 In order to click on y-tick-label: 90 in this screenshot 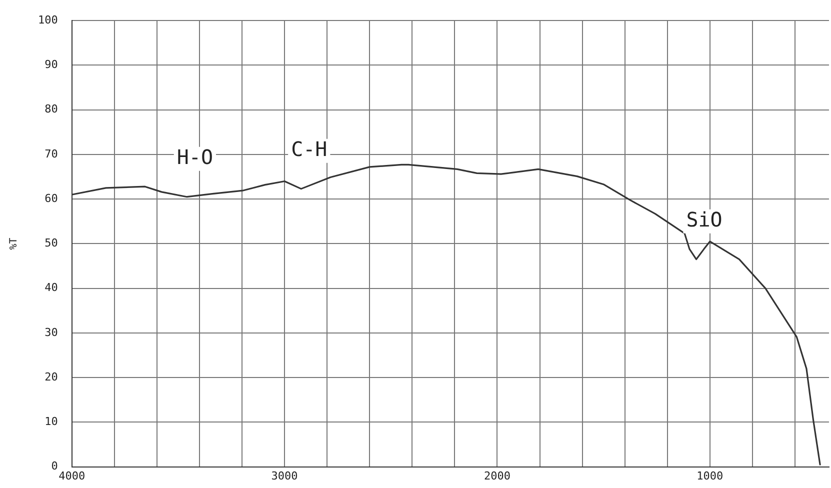, I will do `click(51, 65)`.